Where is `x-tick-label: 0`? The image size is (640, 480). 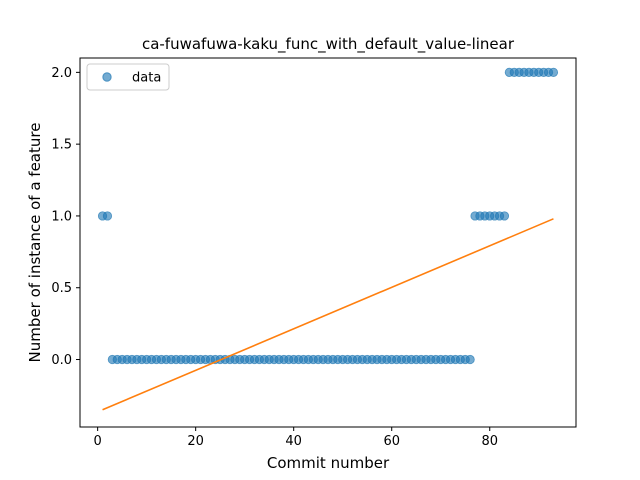 x-tick-label: 0 is located at coordinates (98, 441).